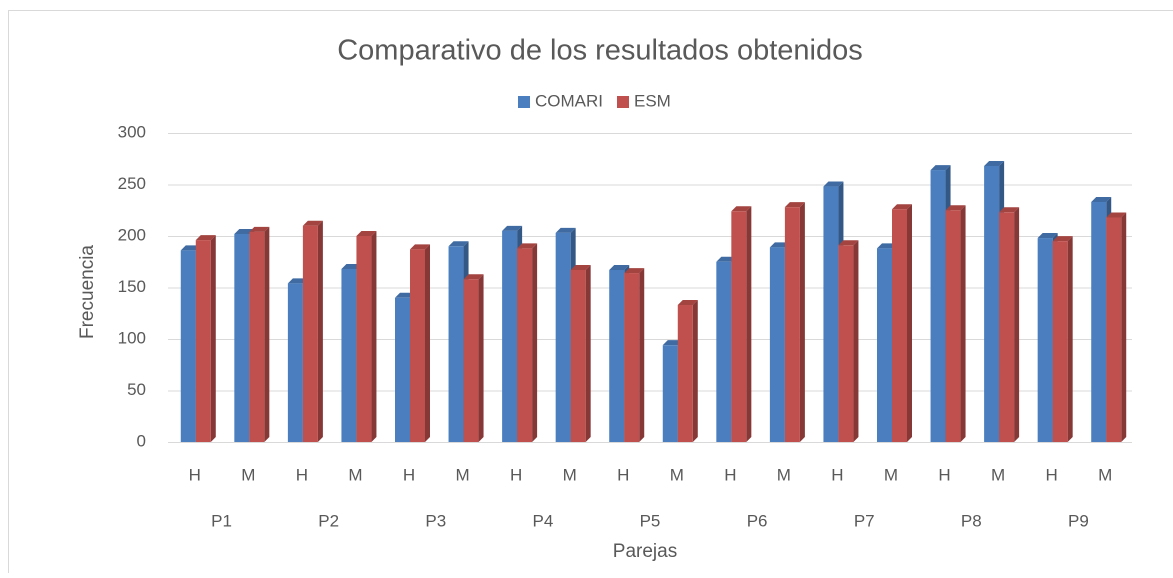 The image size is (1173, 578). What do you see at coordinates (87, 292) in the screenshot?
I see `y-axis-label: Frecuencia` at bounding box center [87, 292].